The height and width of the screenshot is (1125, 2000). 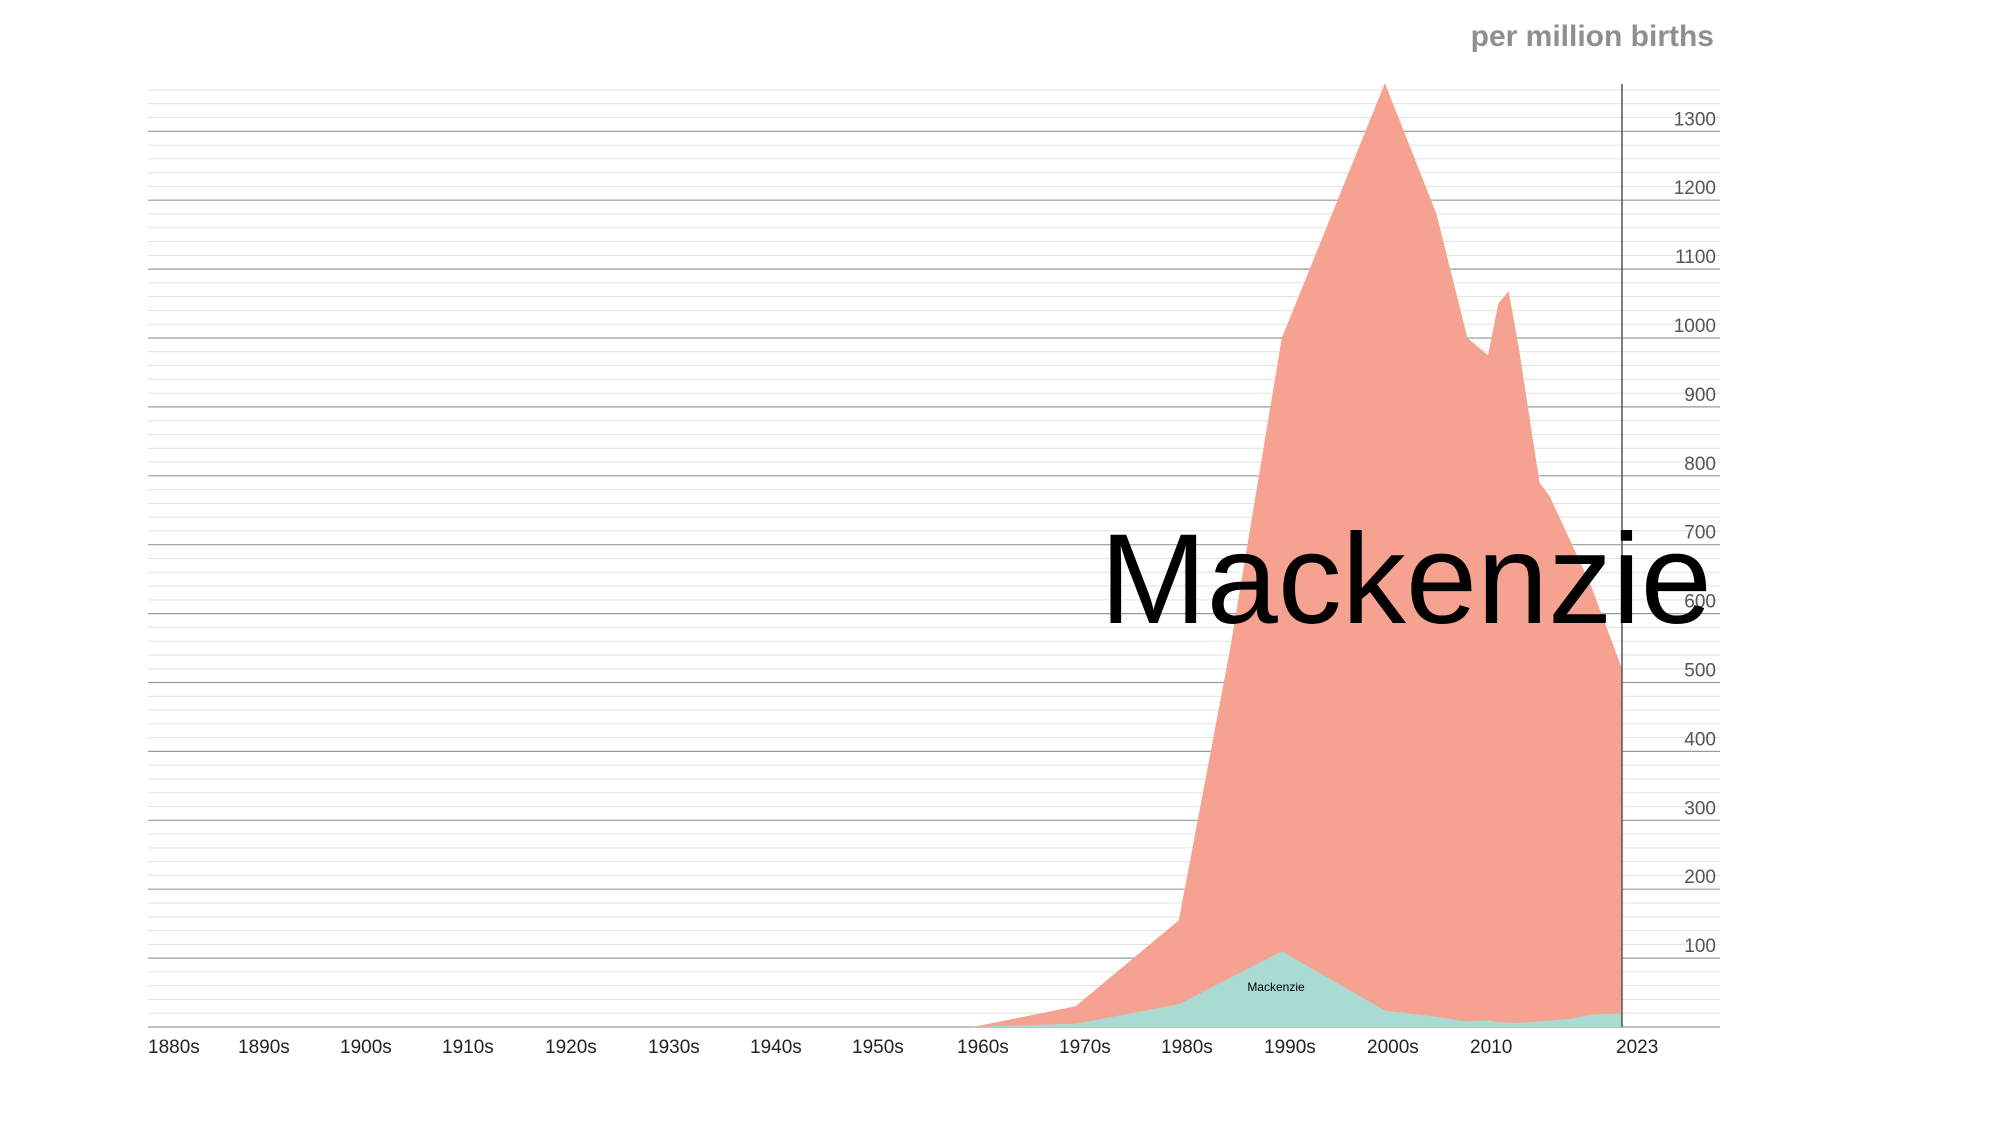 What do you see at coordinates (1406, 579) in the screenshot?
I see `series-label-main: Mackenzie` at bounding box center [1406, 579].